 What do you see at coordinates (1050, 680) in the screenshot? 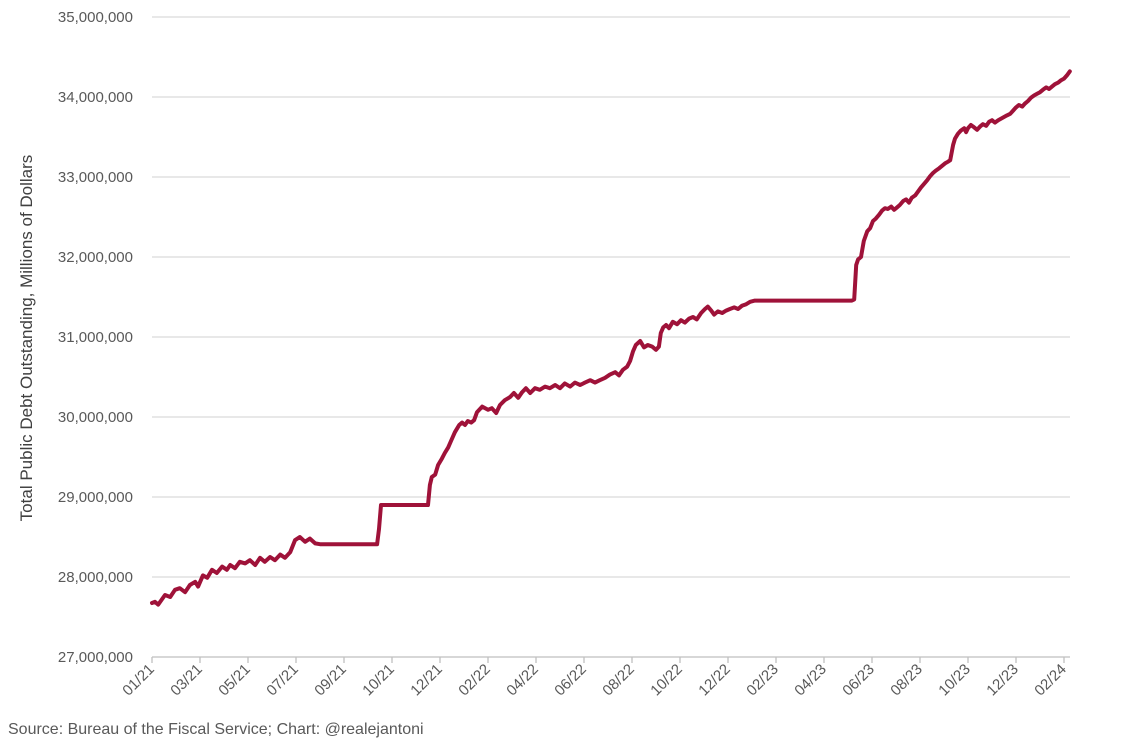
I see `x-tick-label: 02/24` at bounding box center [1050, 680].